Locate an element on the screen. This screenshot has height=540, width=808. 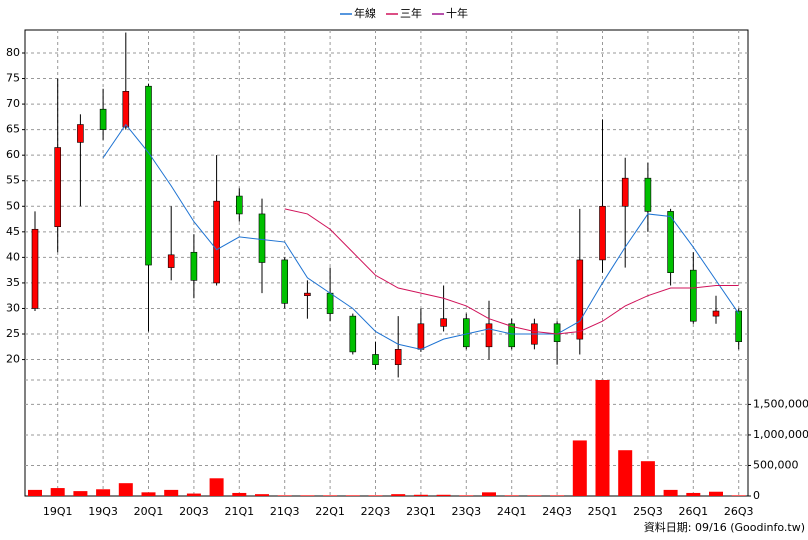
x-tick-label: 22Q1 is located at coordinates (330, 511).